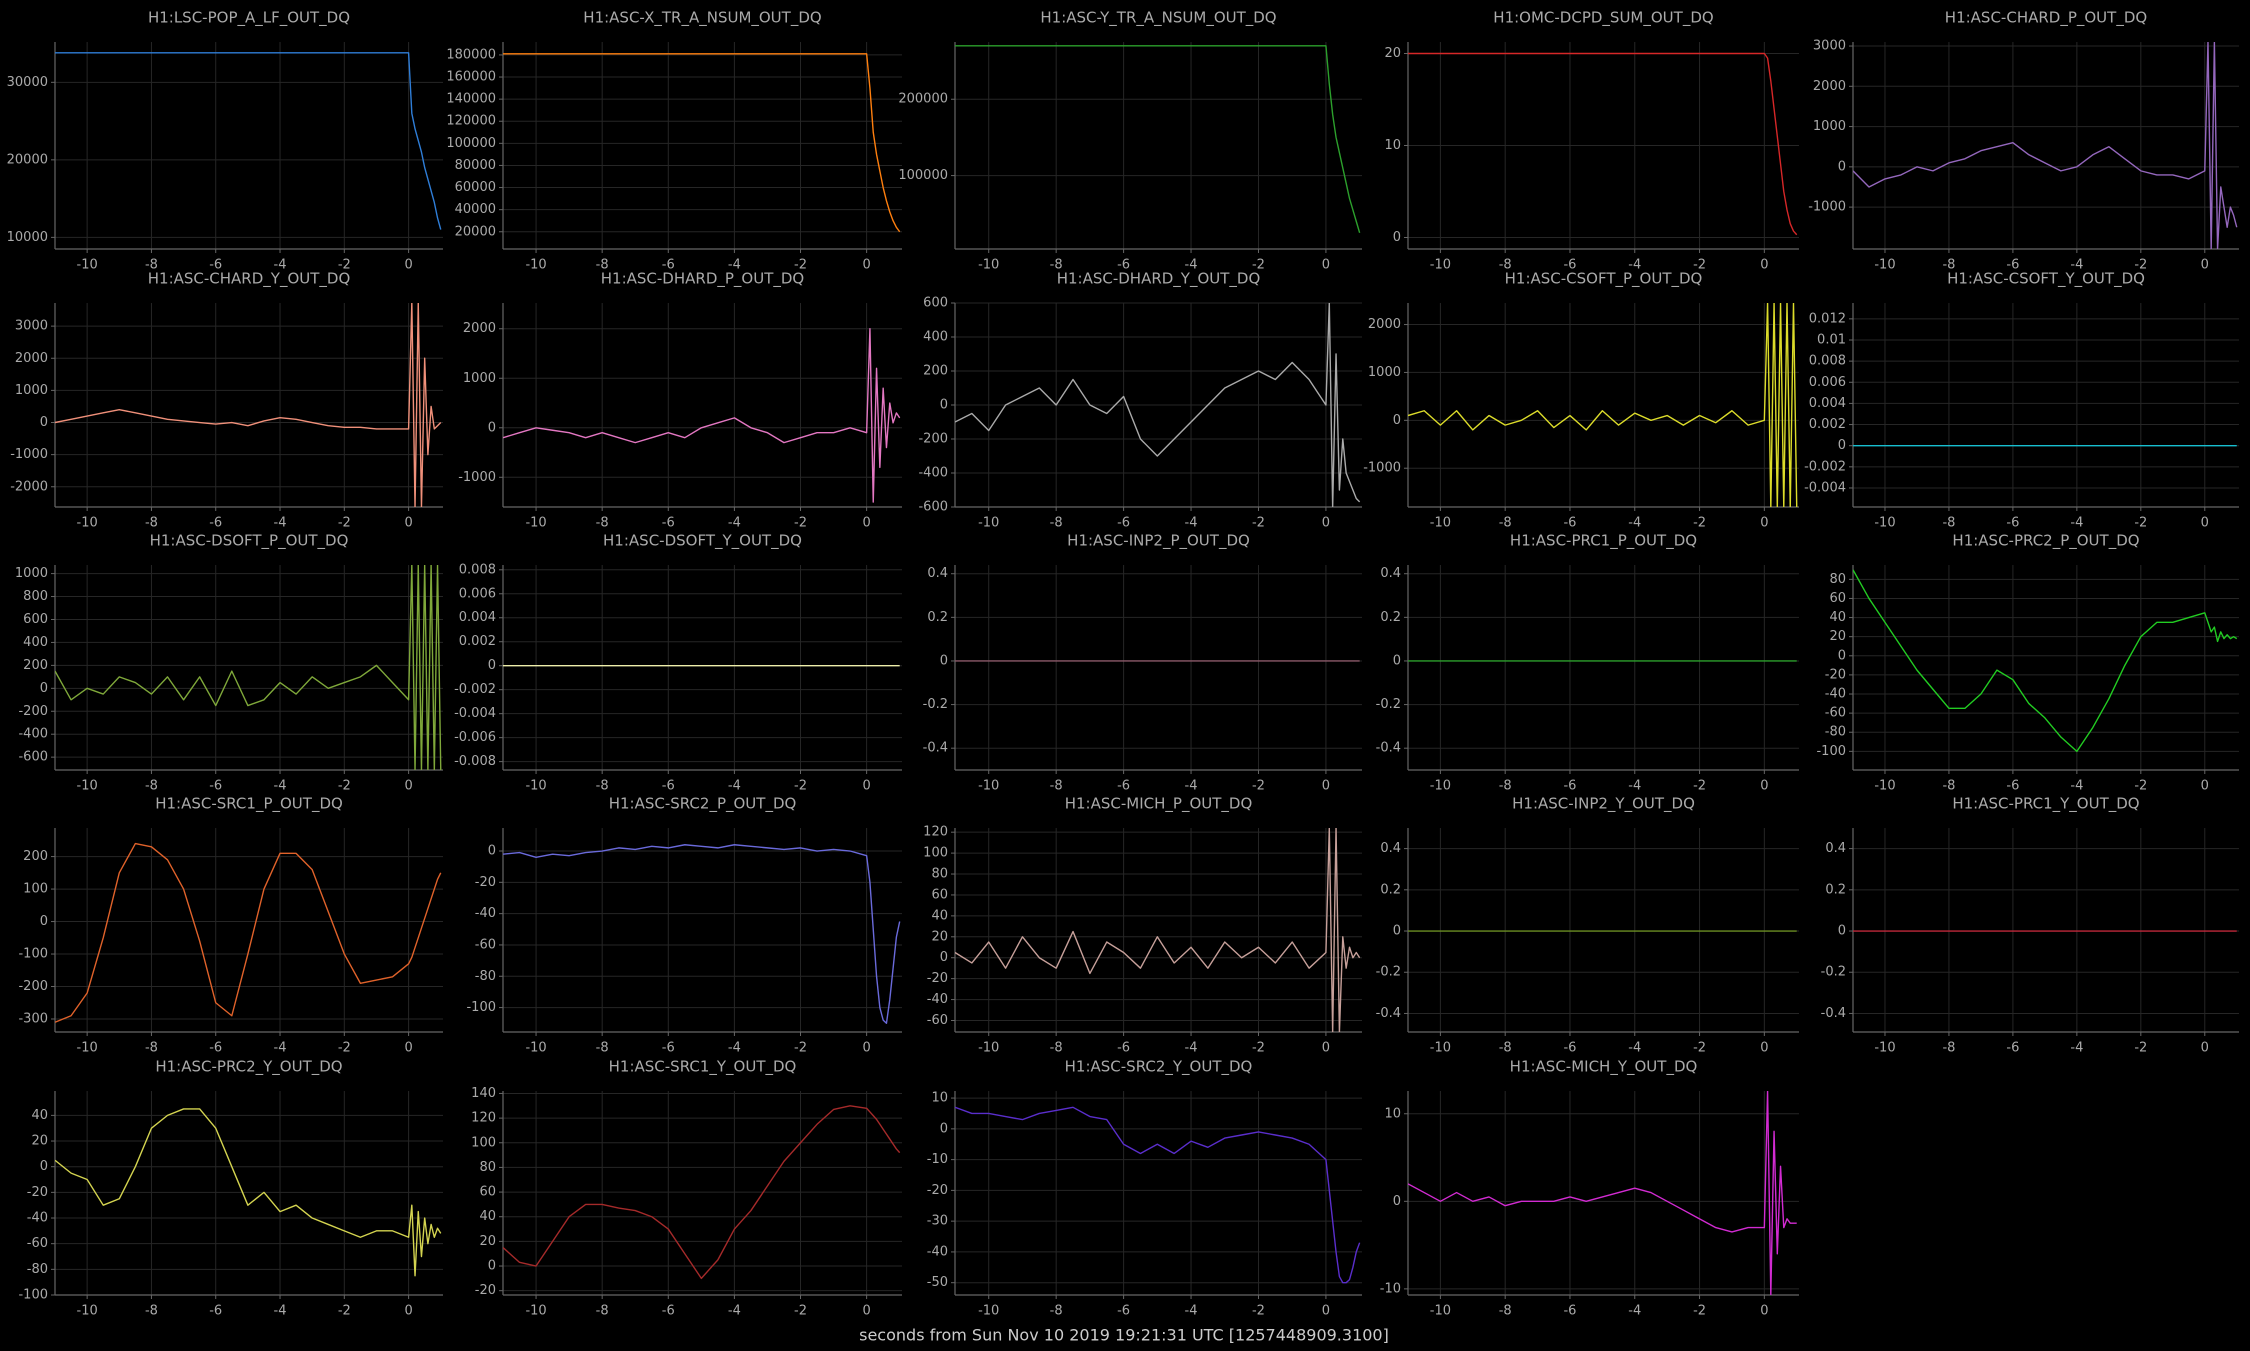 This screenshot has height=1351, width=2250. I want to click on y-tick-label: 200000, so click(923, 99).